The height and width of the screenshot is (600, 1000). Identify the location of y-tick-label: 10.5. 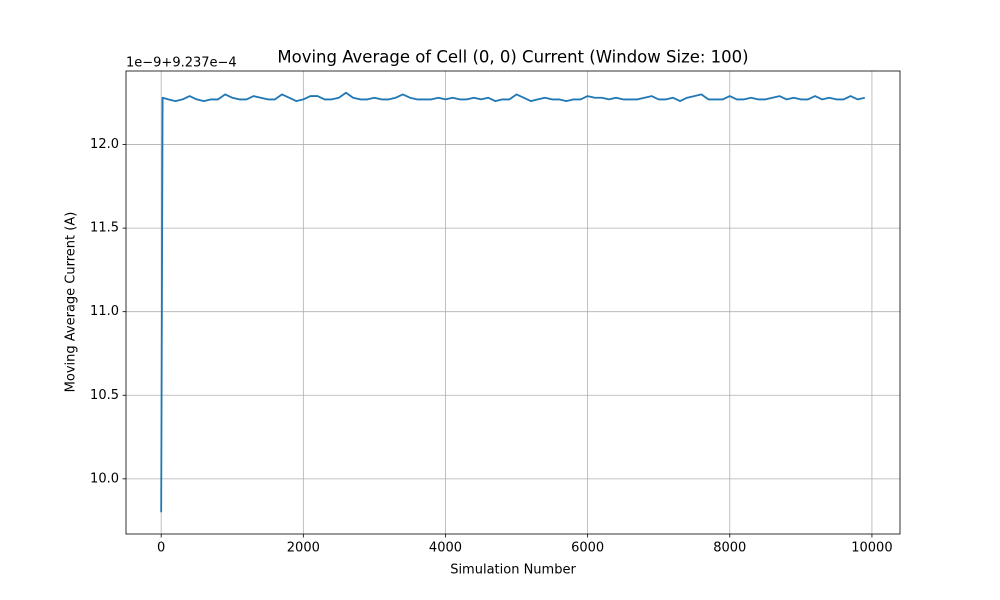
(104, 395).